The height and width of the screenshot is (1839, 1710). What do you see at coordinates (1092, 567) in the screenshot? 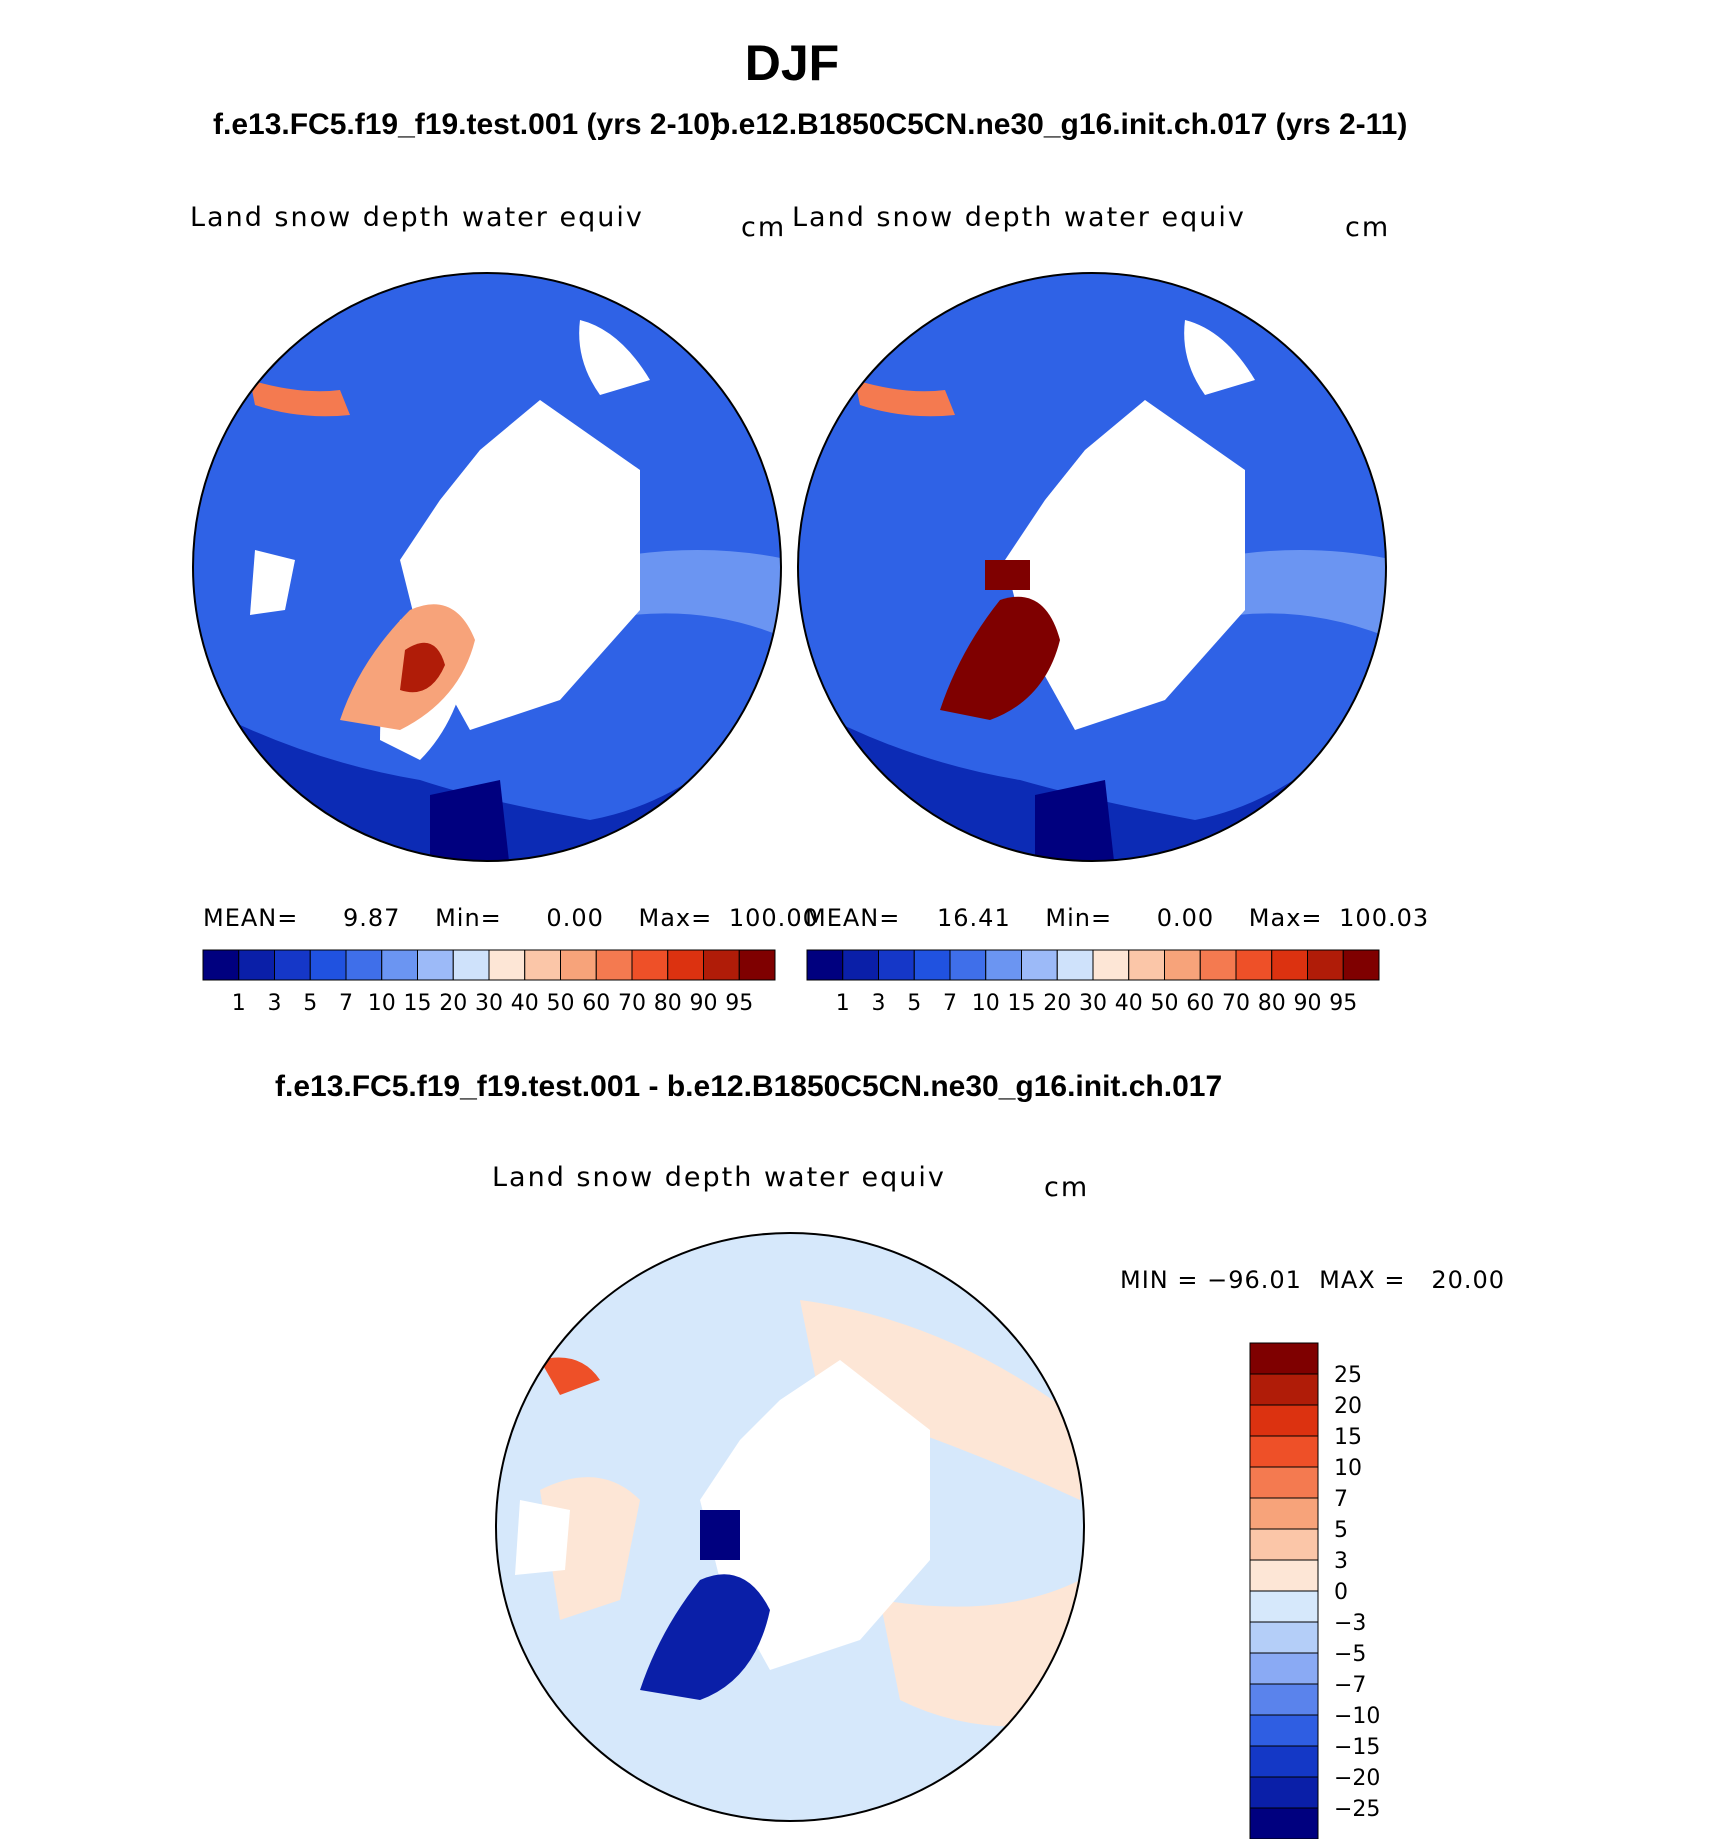
I see `right-polar-map` at bounding box center [1092, 567].